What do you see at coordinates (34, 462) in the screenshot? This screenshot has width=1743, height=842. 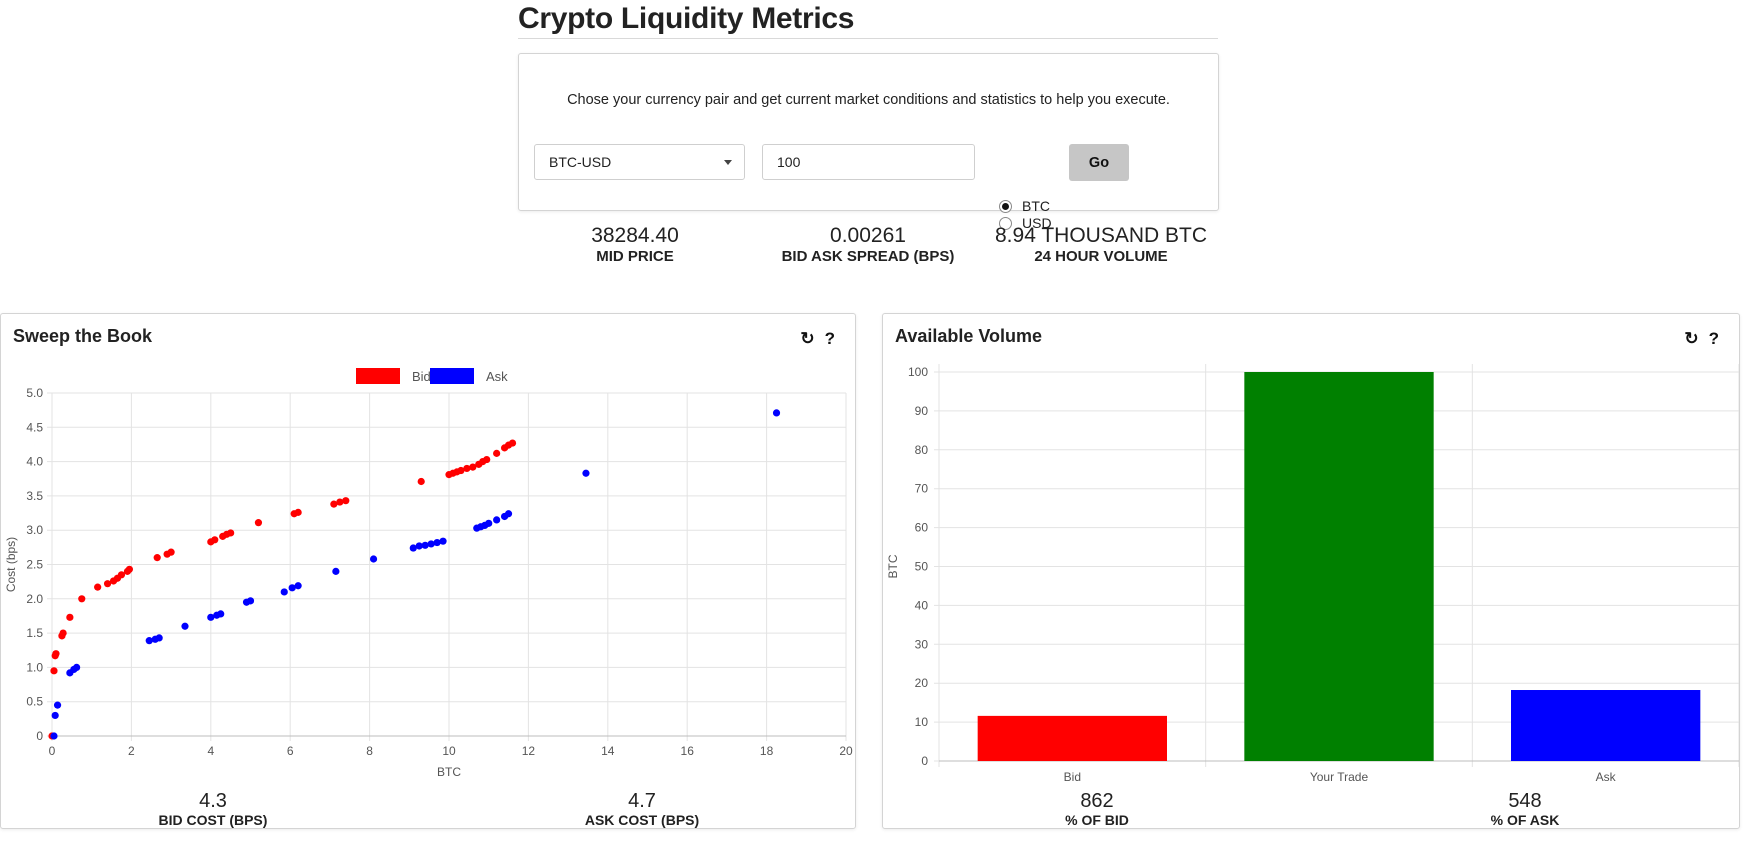 I see `y-tick-label: 4.0` at bounding box center [34, 462].